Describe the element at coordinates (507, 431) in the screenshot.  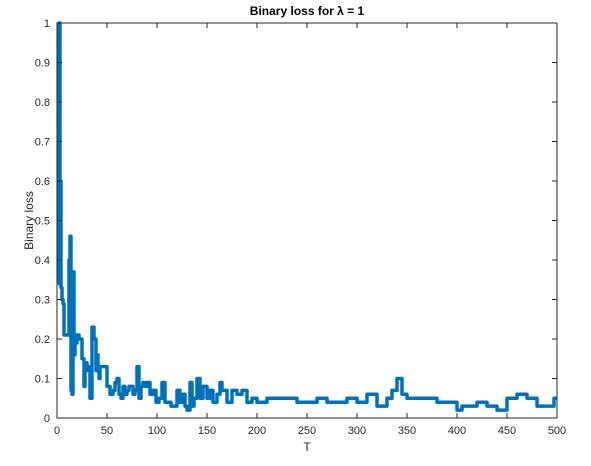
I see `x-tick-label: 450` at that location.